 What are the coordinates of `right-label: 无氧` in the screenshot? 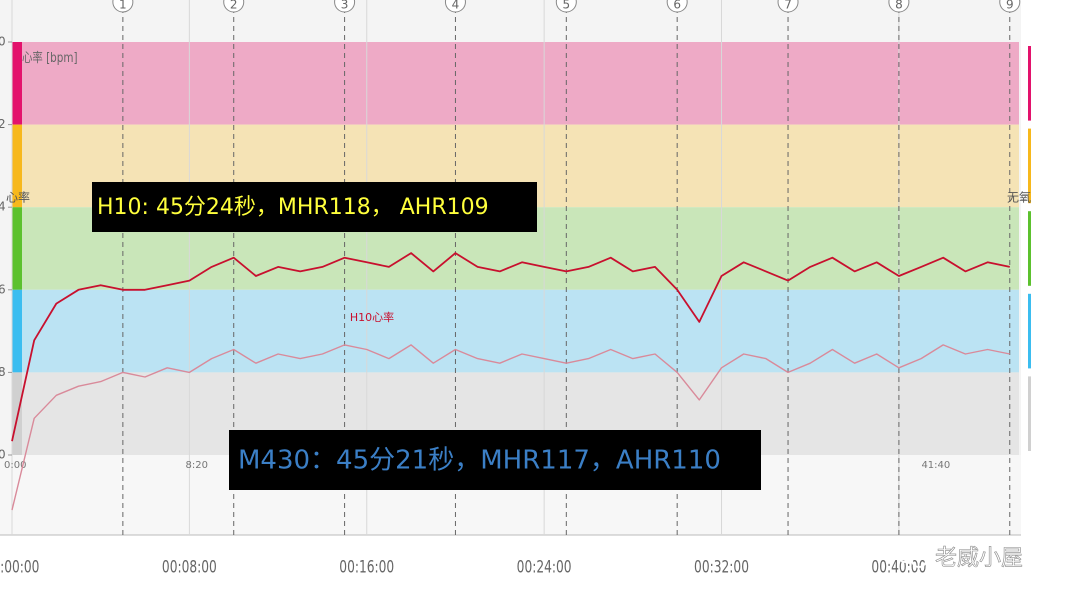 It's located at (1019, 198).